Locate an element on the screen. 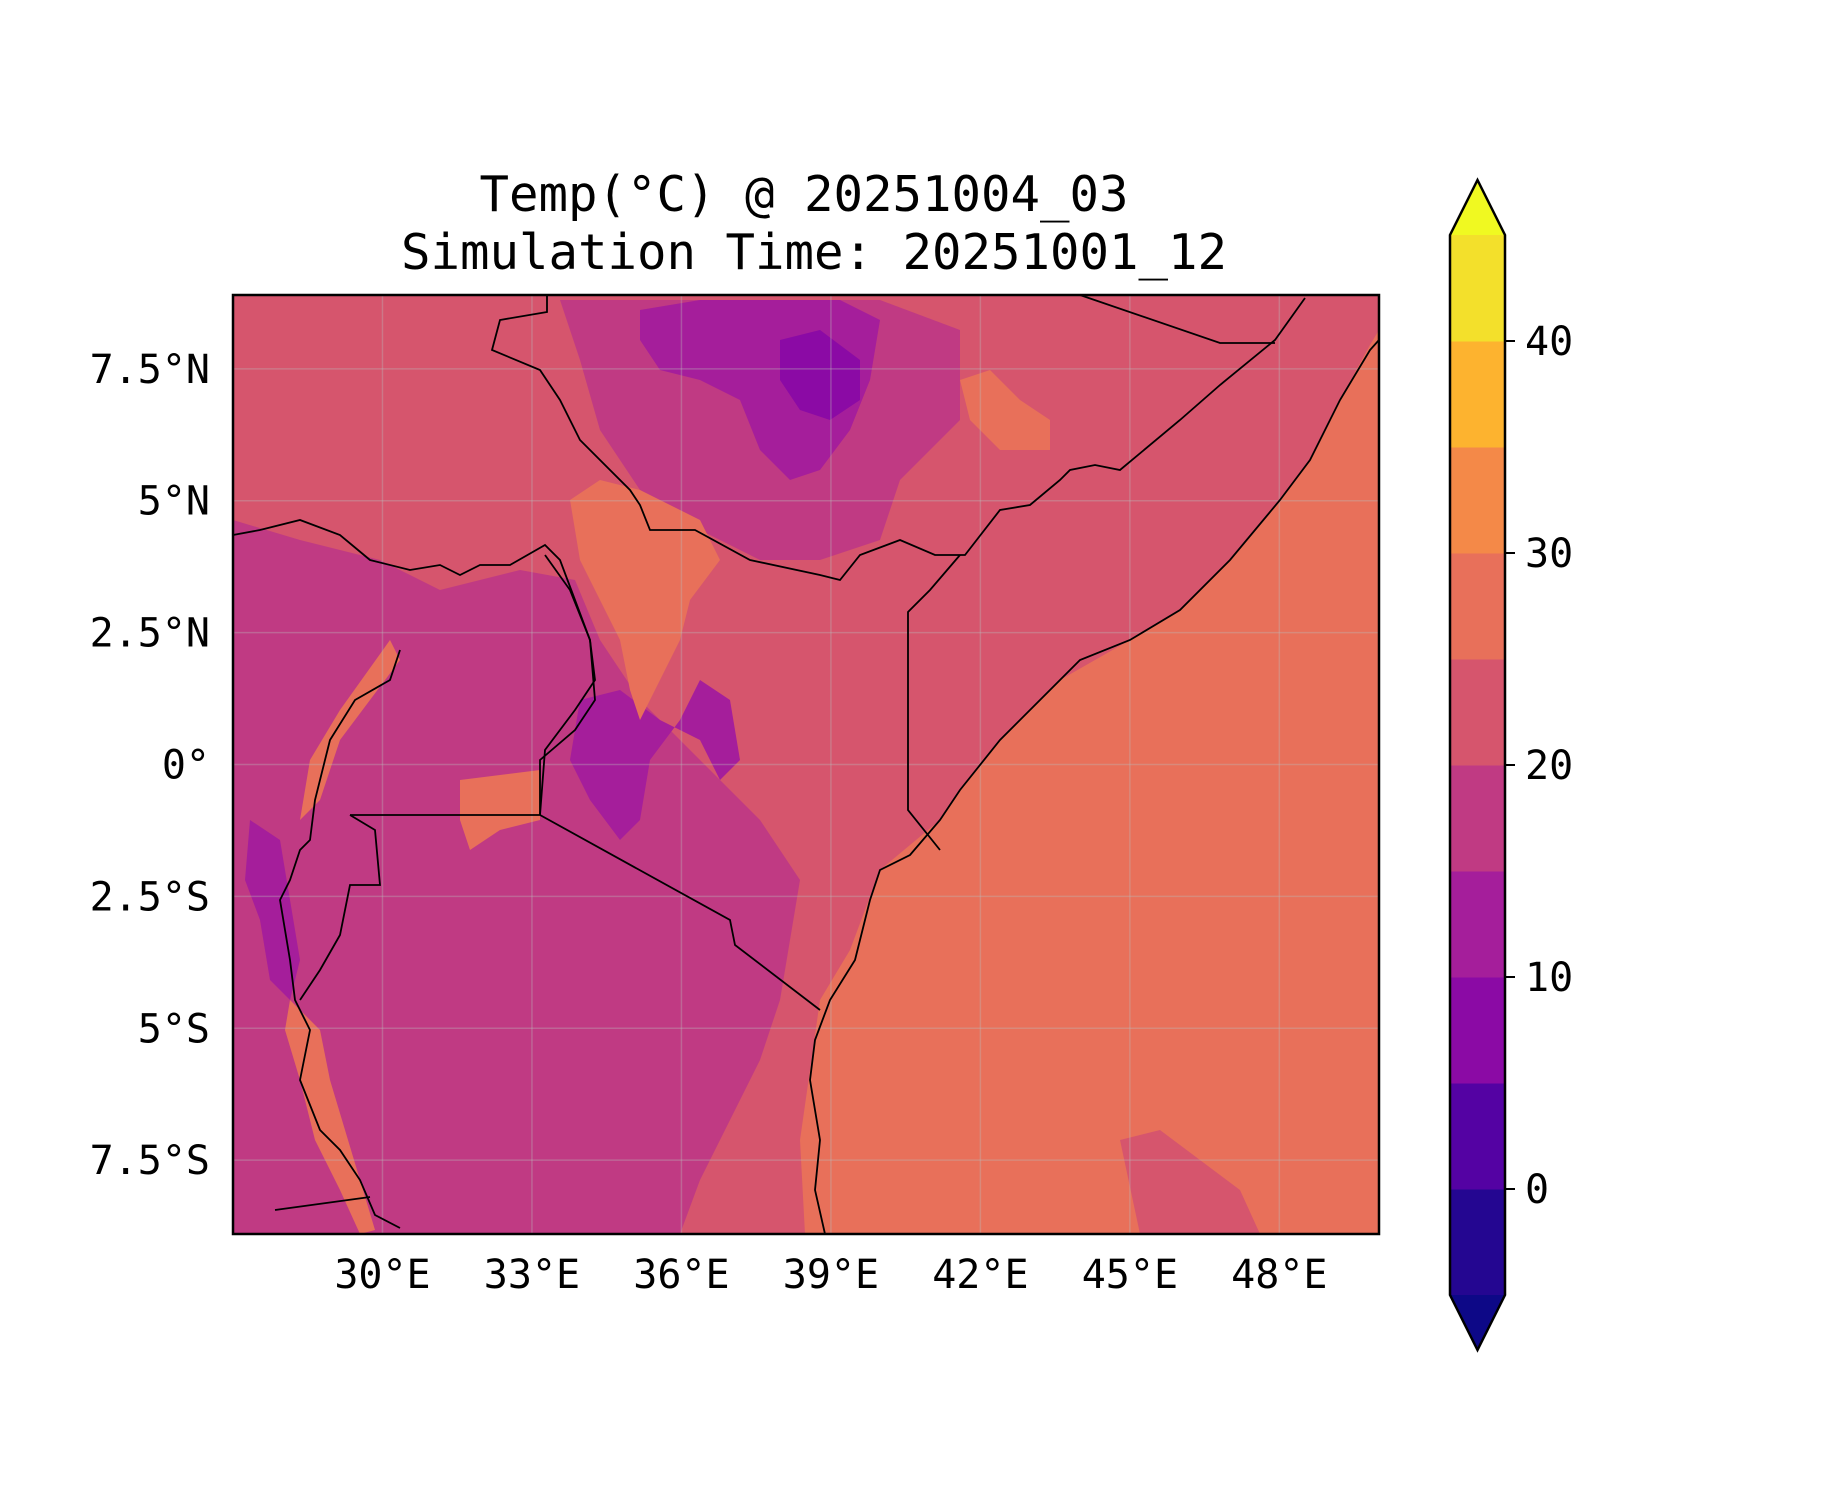 Image resolution: width=1833 pixels, height=1500 pixels. western-cool-region is located at coordinates (516, 877).